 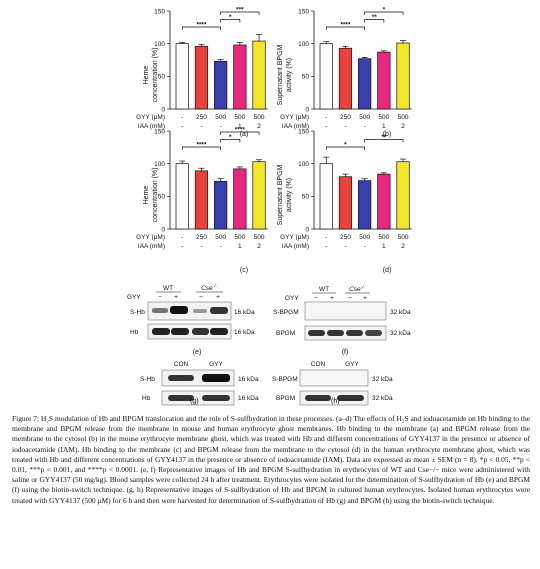 What do you see at coordinates (201, 246) in the screenshot?
I see `iaa-val-c-1: -` at bounding box center [201, 246].